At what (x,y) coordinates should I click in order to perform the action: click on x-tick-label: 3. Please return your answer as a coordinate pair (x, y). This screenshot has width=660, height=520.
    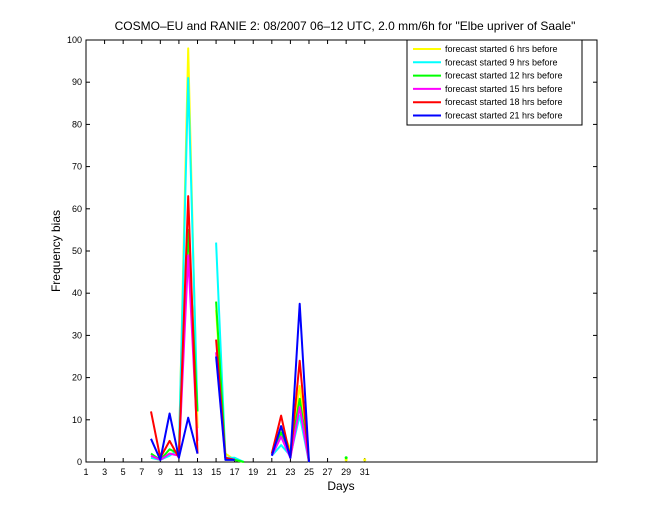
    Looking at the image, I should click on (104, 472).